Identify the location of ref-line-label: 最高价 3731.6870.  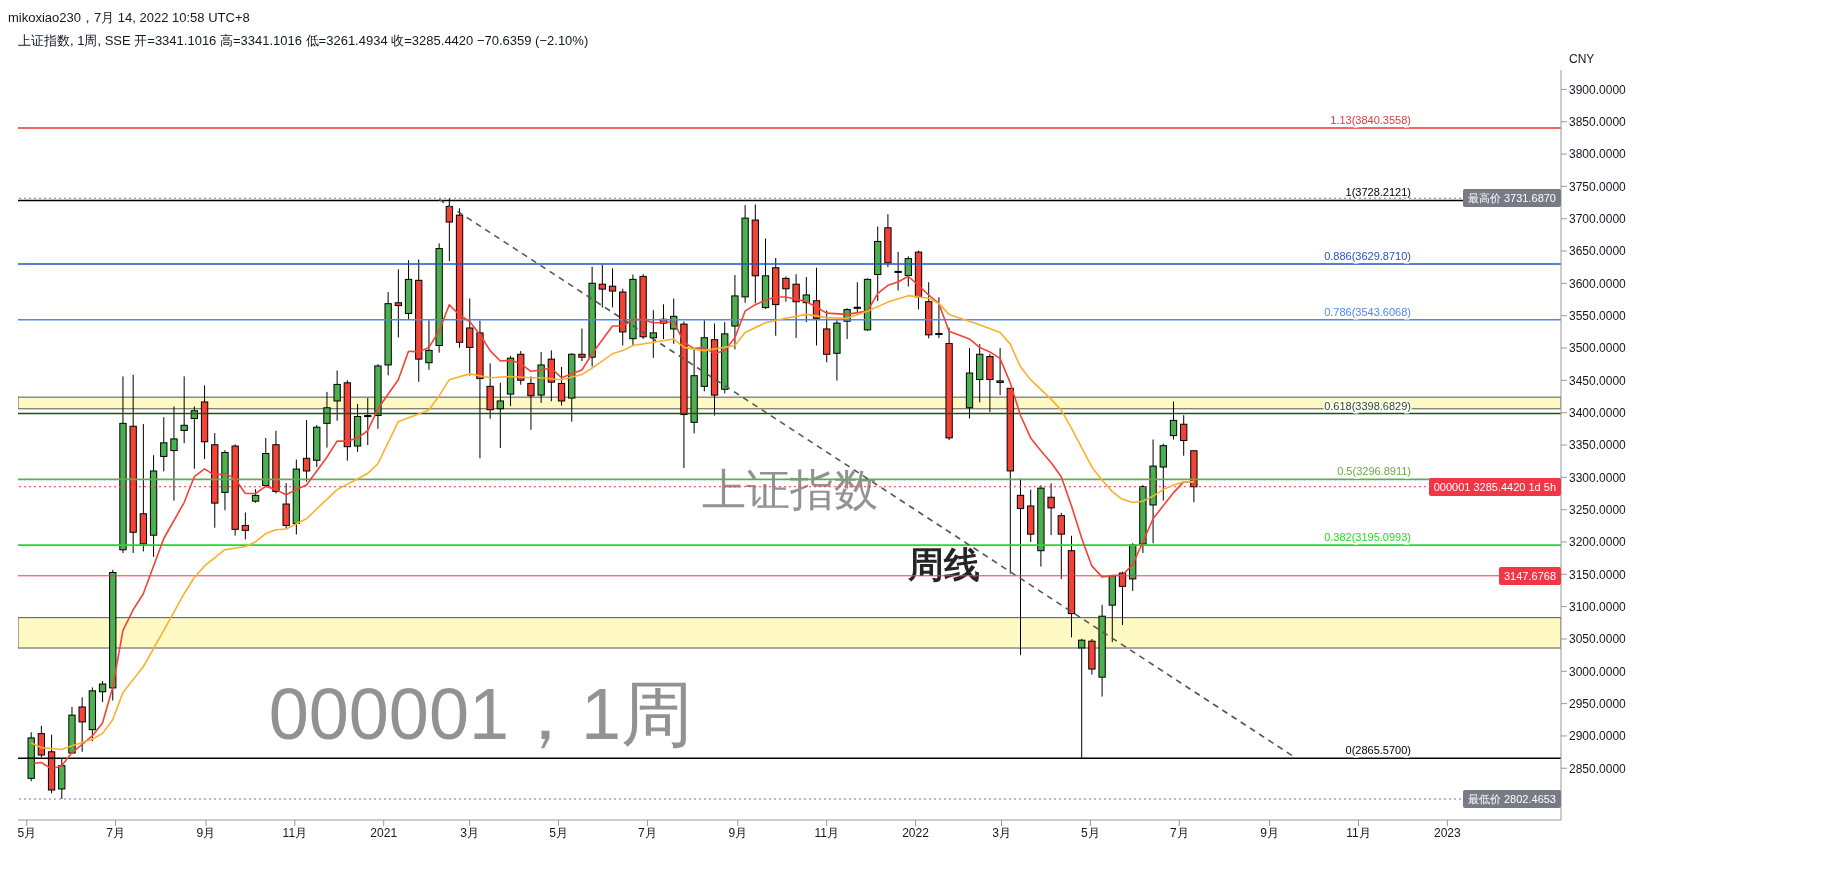
(1511, 198).